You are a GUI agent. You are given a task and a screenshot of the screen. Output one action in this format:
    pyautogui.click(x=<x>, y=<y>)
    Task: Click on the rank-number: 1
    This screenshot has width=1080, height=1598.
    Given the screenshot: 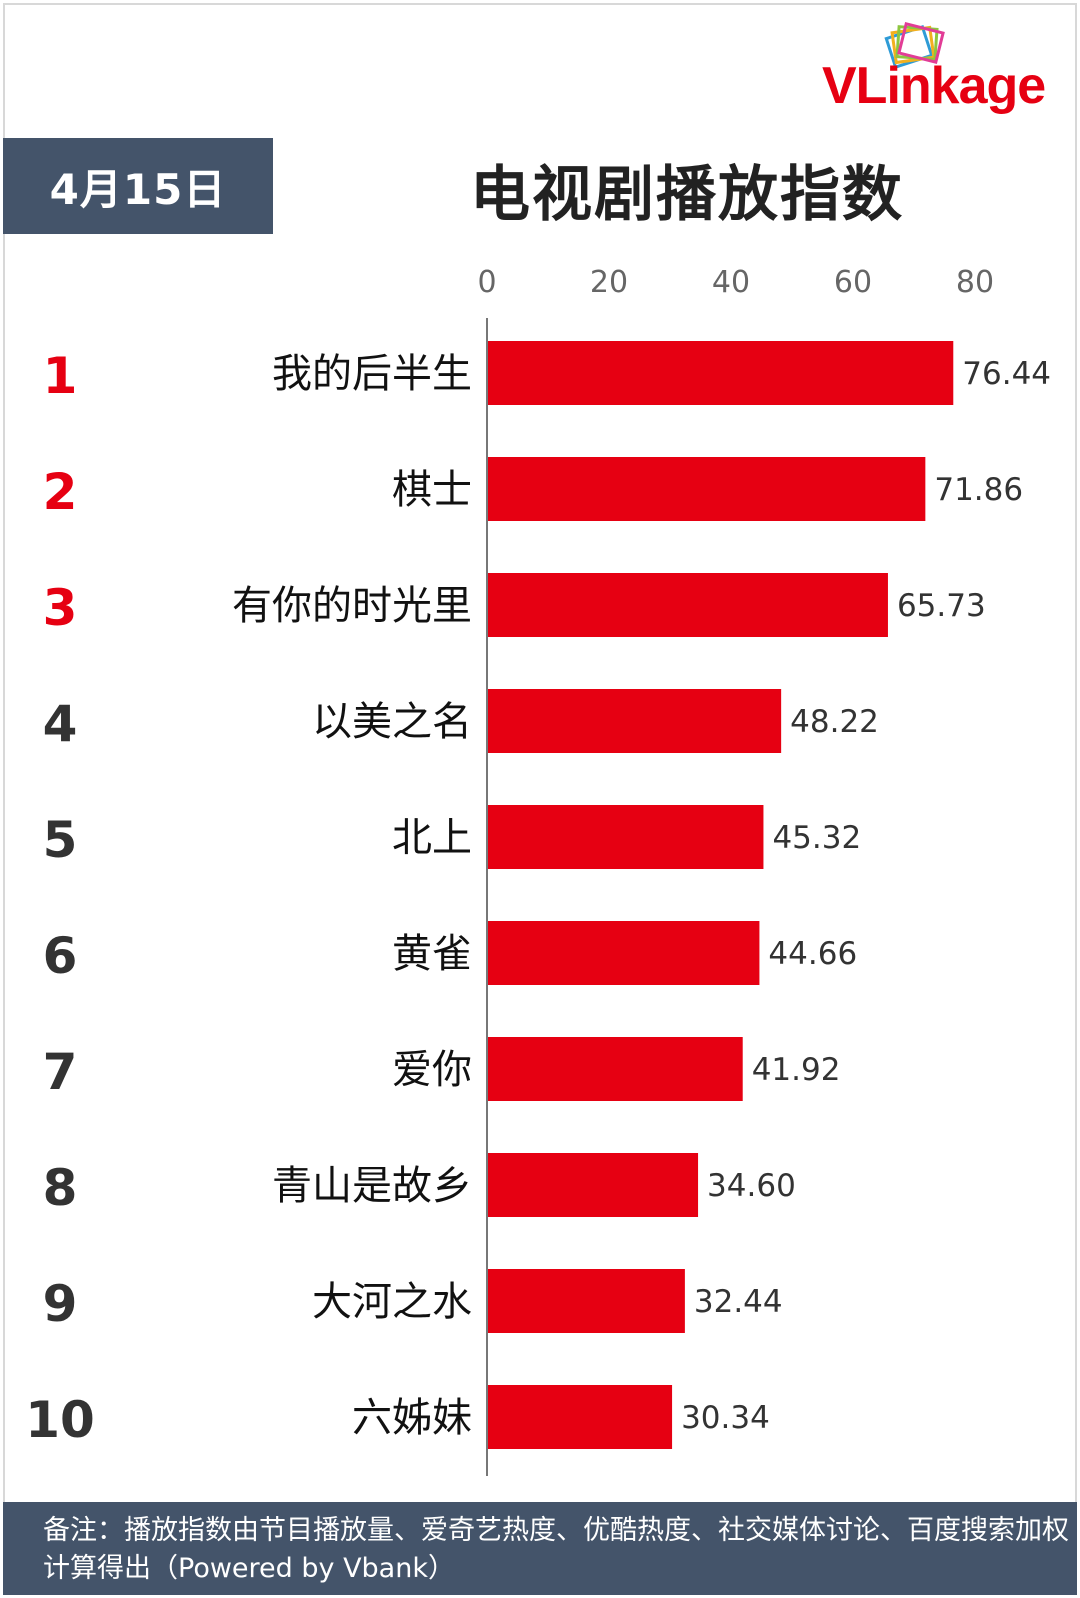 What is the action you would take?
    pyautogui.click(x=60, y=376)
    